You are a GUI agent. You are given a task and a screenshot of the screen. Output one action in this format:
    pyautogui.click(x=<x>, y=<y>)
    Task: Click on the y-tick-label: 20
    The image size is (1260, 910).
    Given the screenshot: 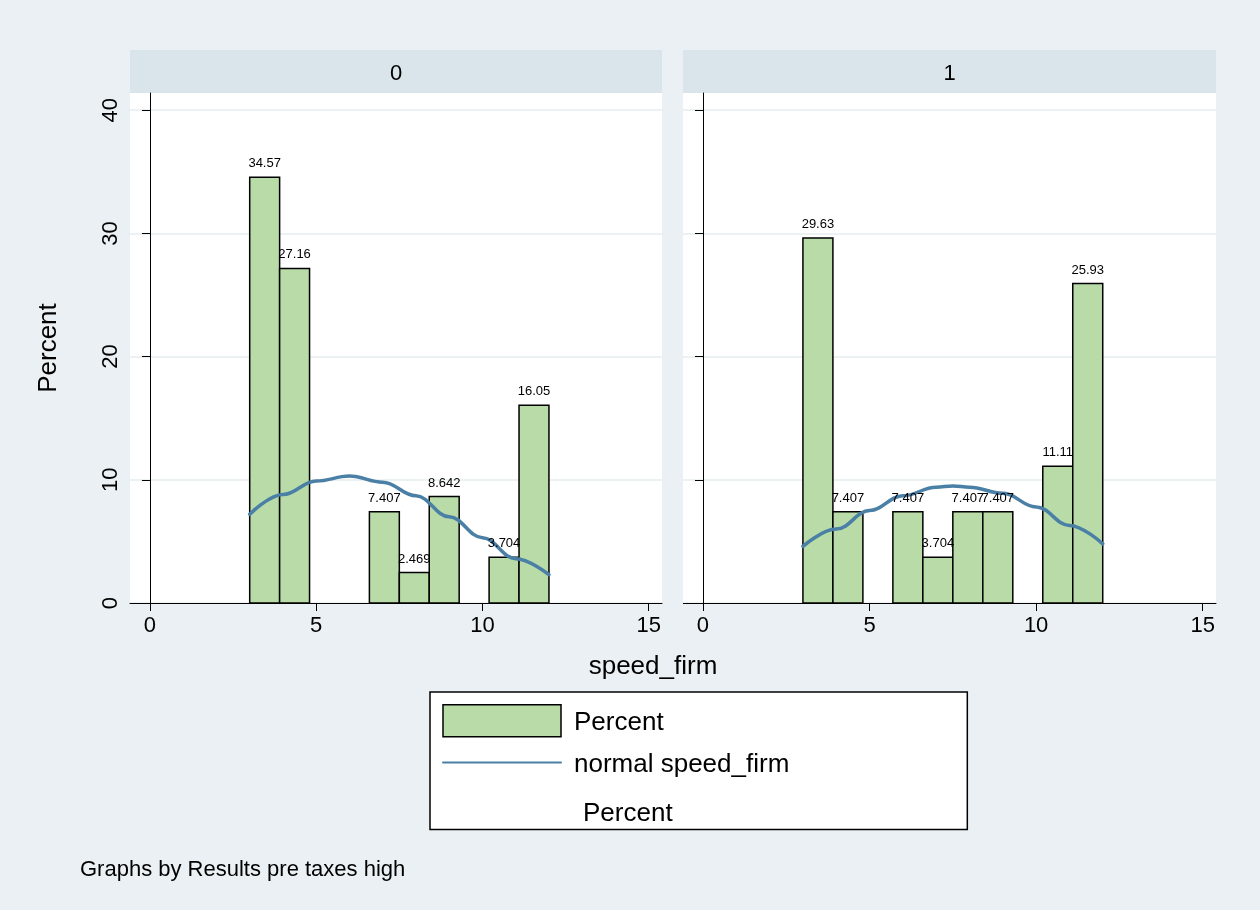 What is the action you would take?
    pyautogui.click(x=109, y=356)
    